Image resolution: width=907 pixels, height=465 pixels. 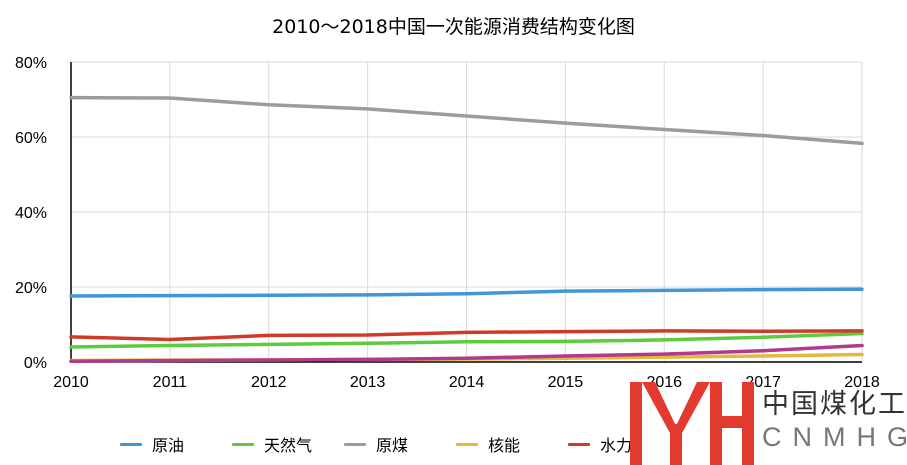 I want to click on logo-mark-icon, so click(x=692, y=423).